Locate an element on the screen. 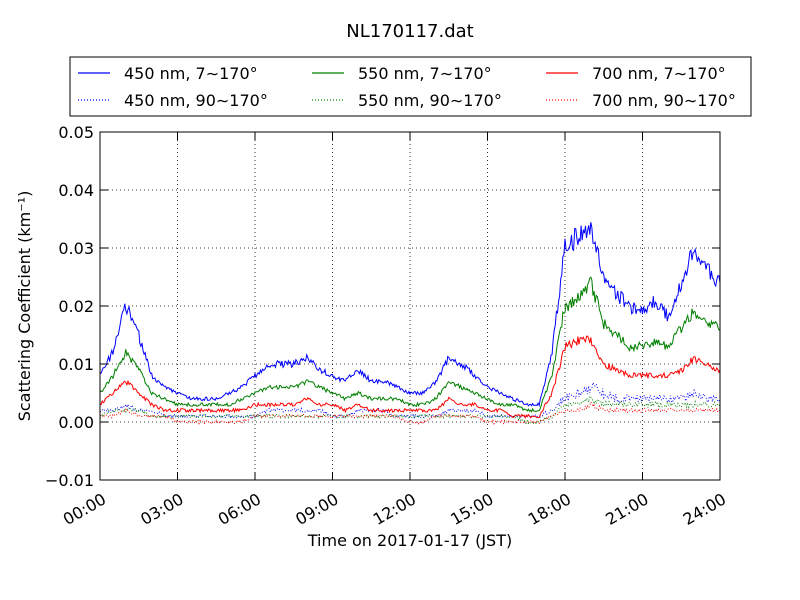  legend-label: 550 nm, 7∼170° is located at coordinates (425, 73).